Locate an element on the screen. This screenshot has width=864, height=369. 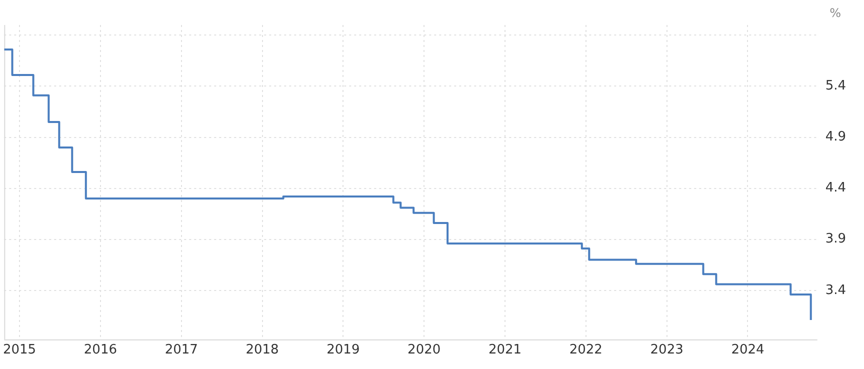
y-tick-label: 4.9 is located at coordinates (835, 137).